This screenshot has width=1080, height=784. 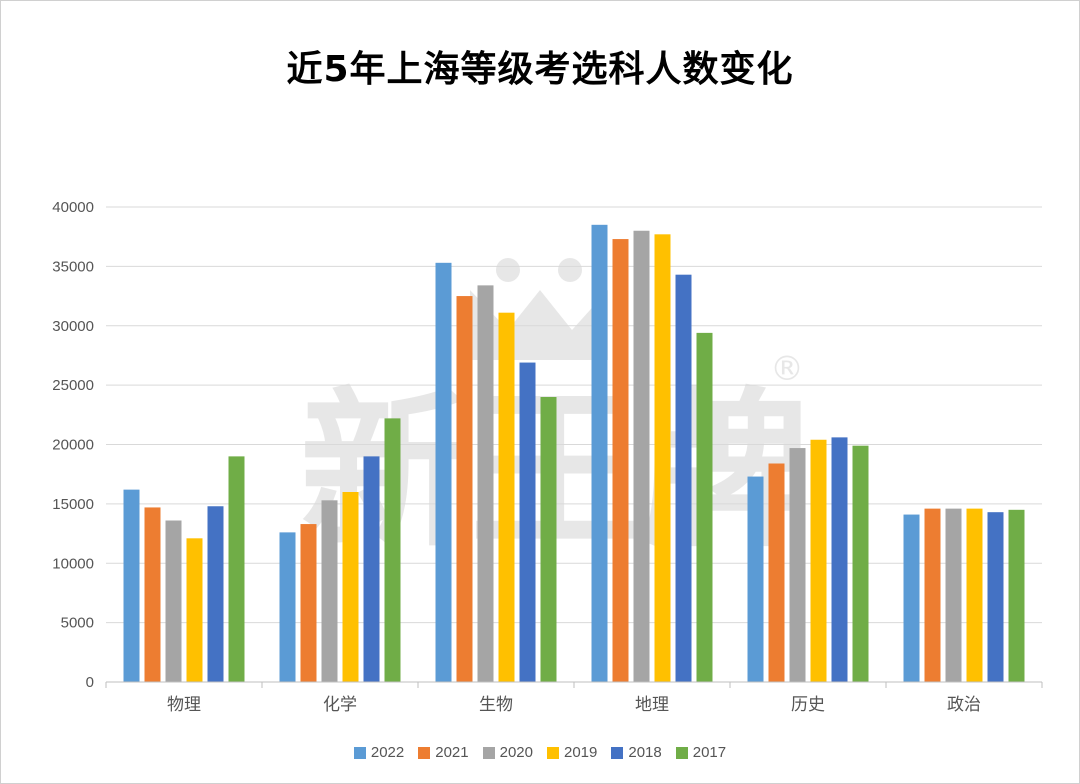 I want to click on legend-label: 2017, so click(x=709, y=752).